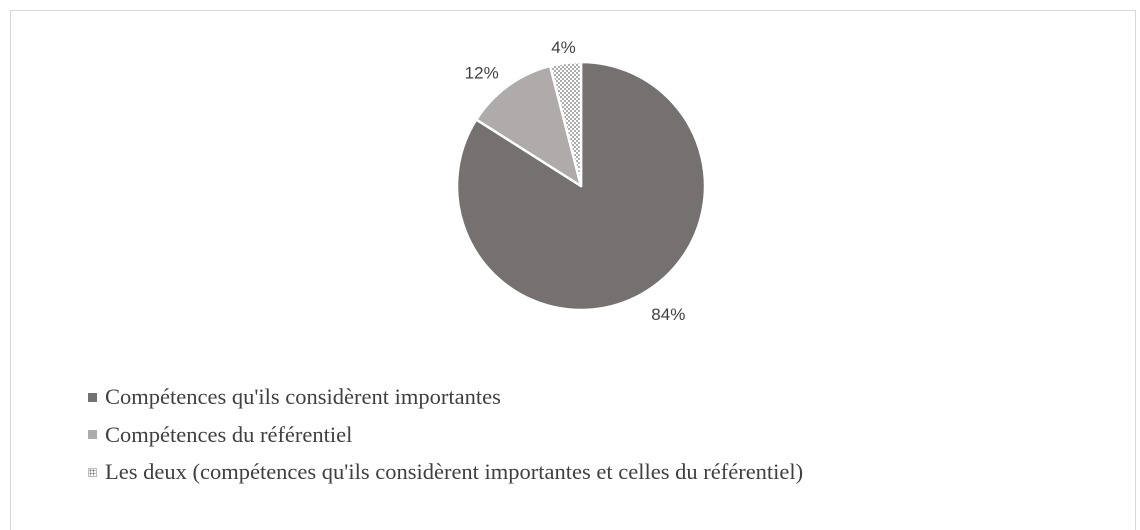 Image resolution: width=1140 pixels, height=530 pixels. What do you see at coordinates (92, 472) in the screenshot?
I see `legend-swatch-les-deux` at bounding box center [92, 472].